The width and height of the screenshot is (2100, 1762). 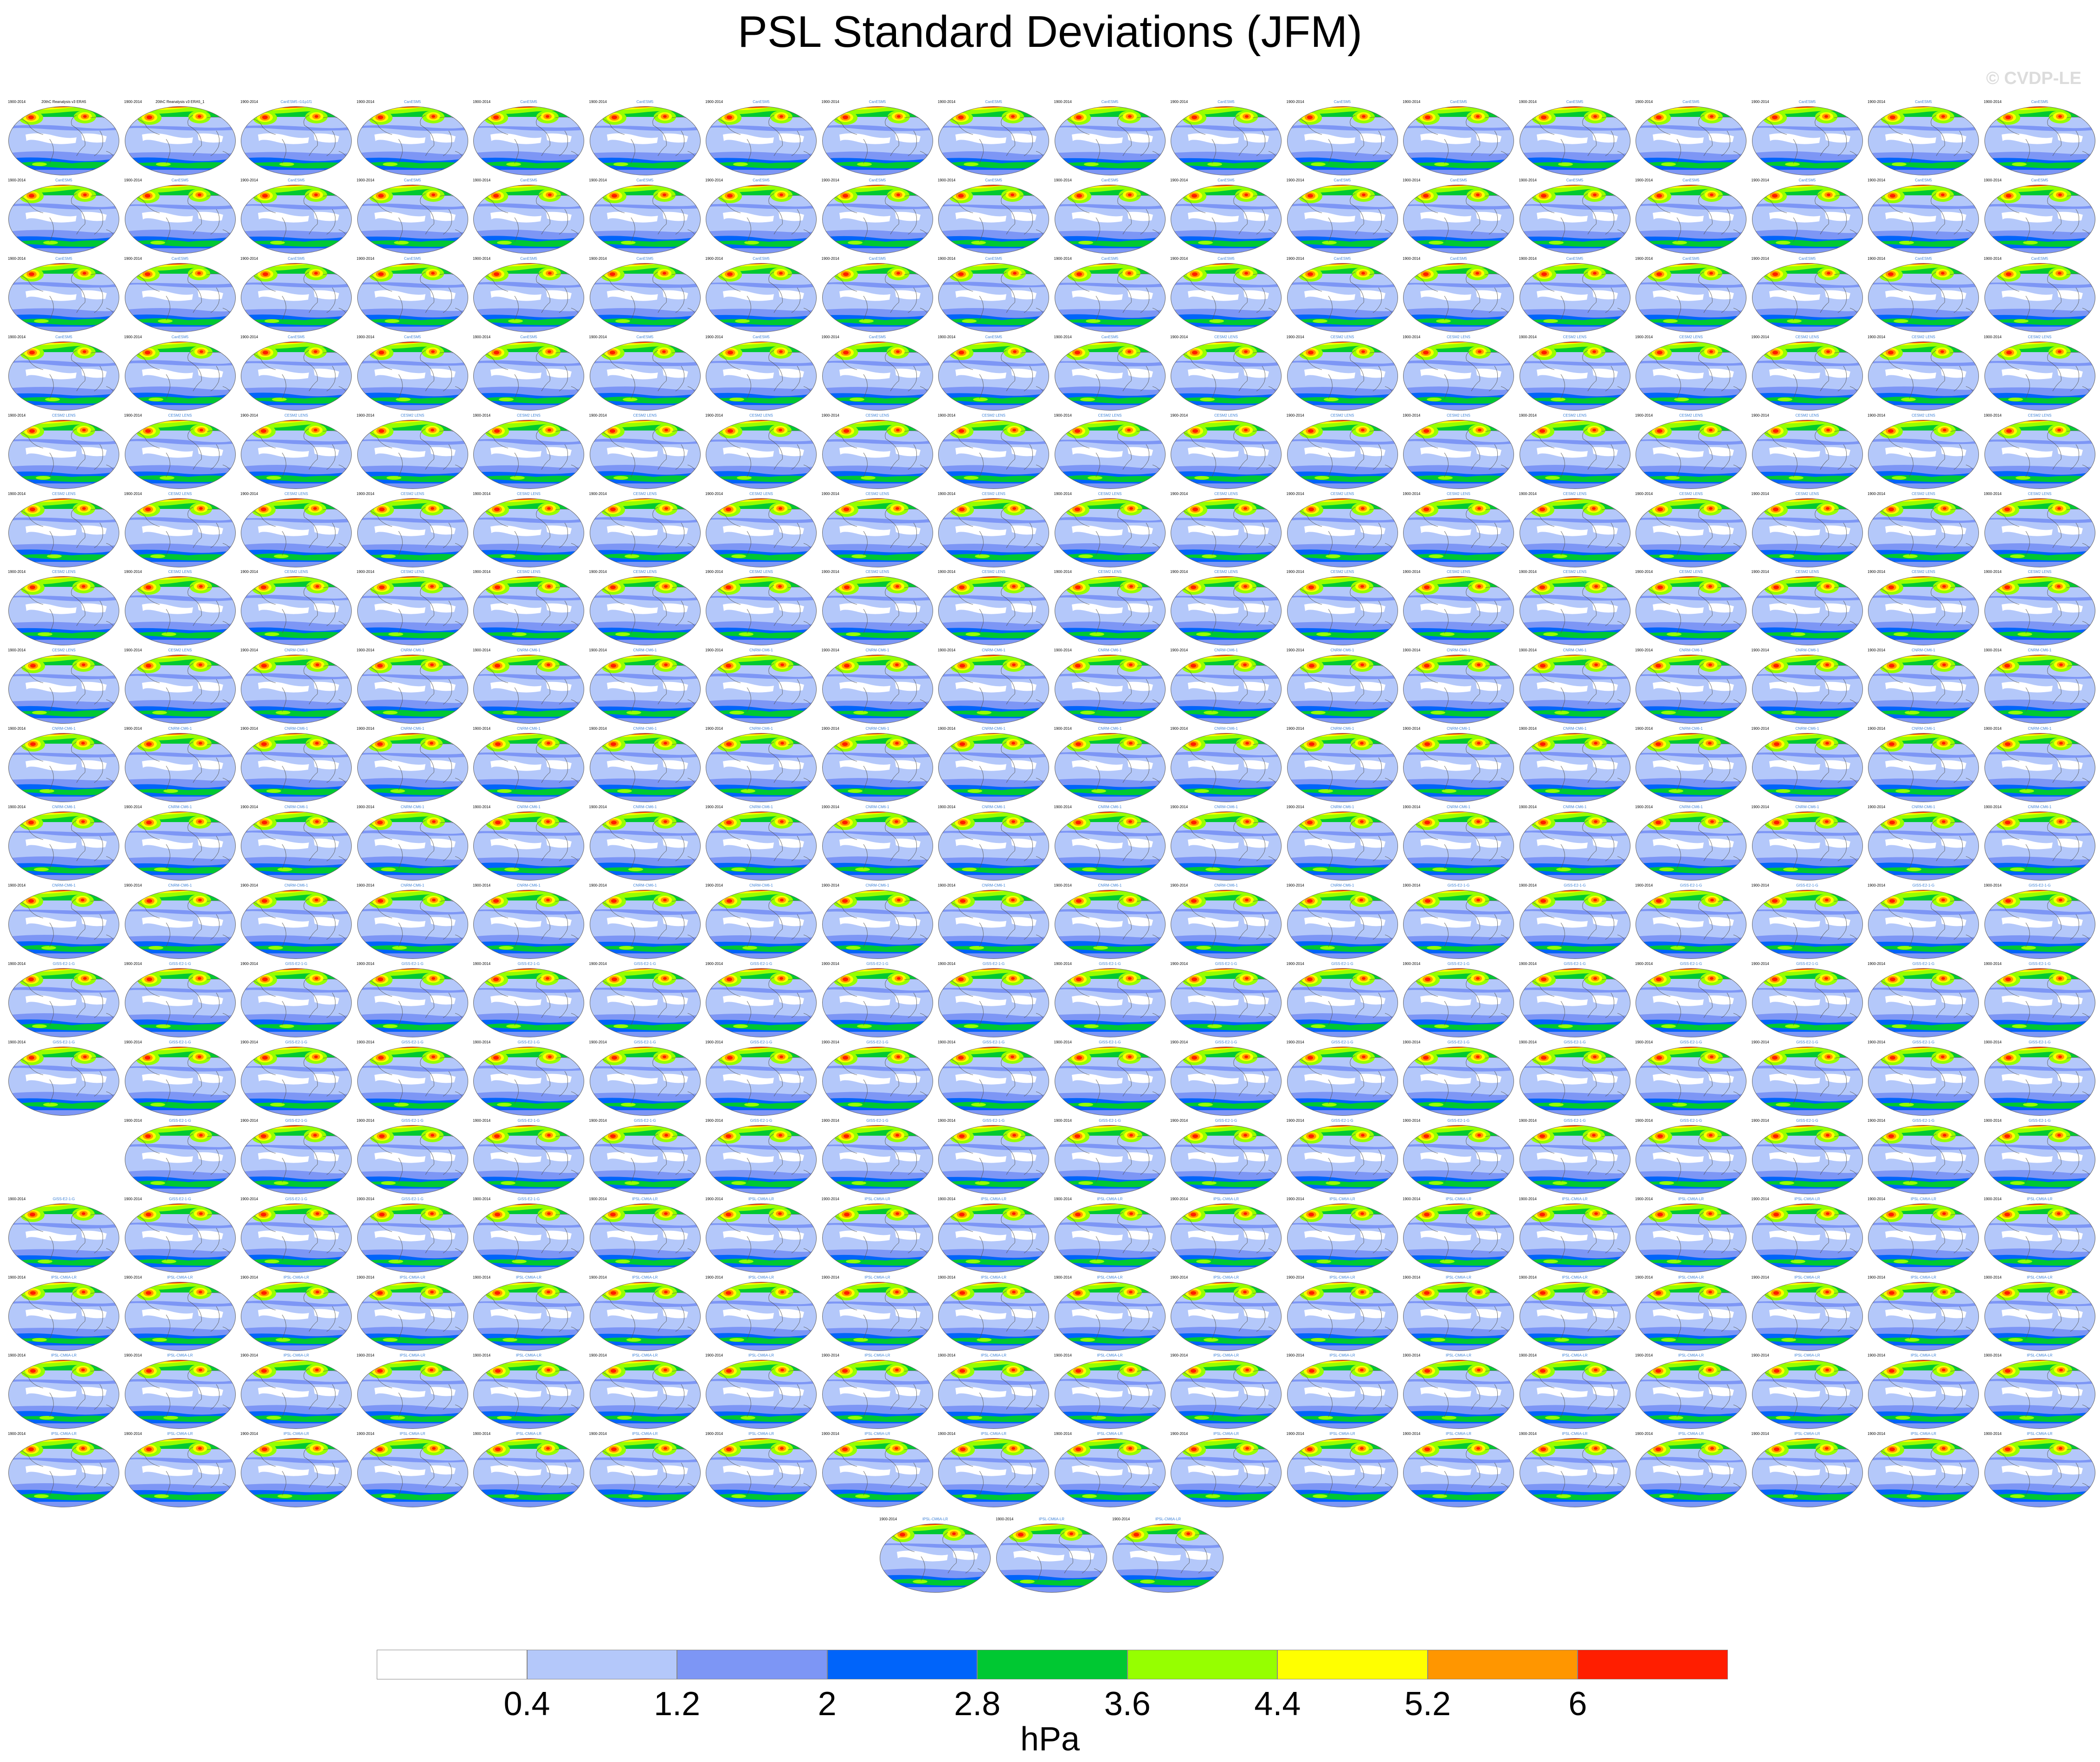 What do you see at coordinates (527, 1704) in the screenshot?
I see `colorbar-tick-label: 0.4` at bounding box center [527, 1704].